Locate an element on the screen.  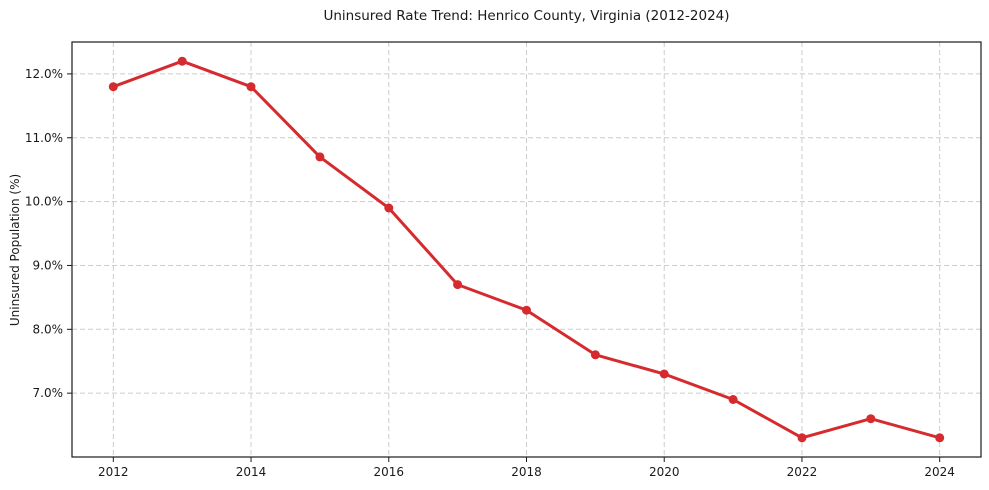
y-axis-label: Uninsured Population (%) is located at coordinates (15, 250).